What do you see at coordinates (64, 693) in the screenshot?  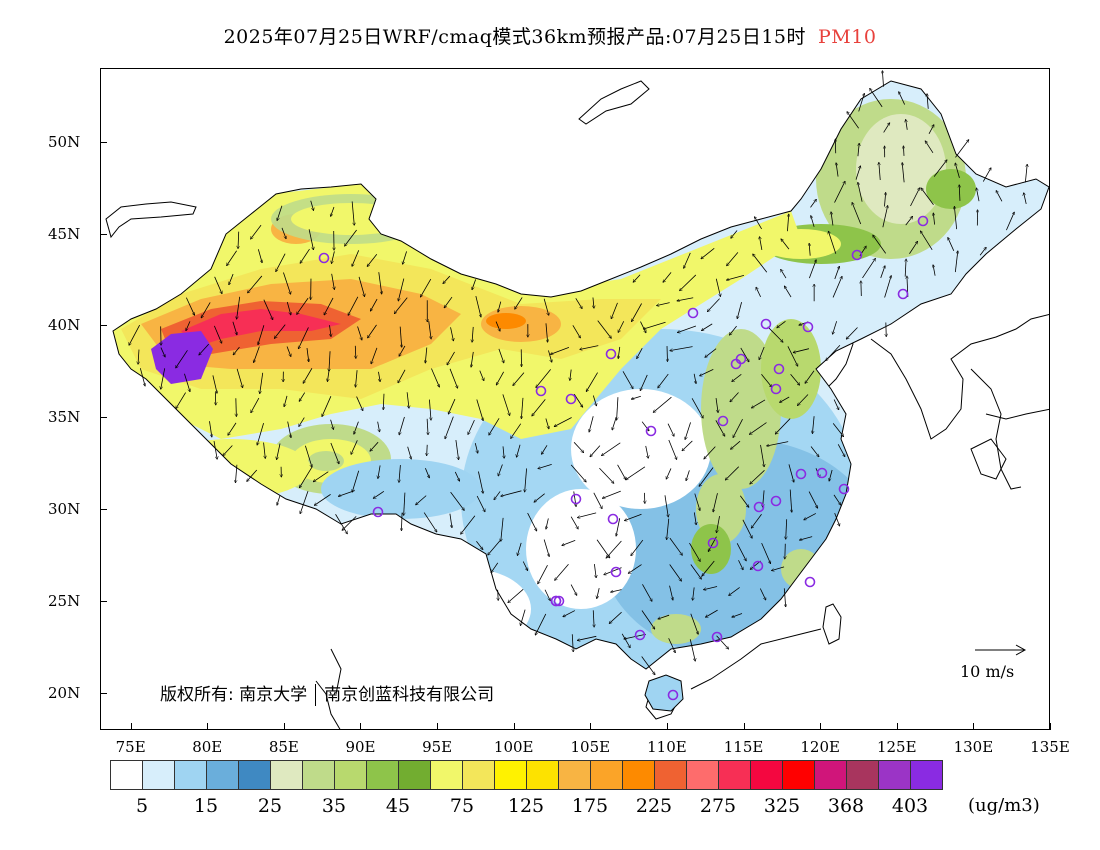 I see `lat-label-20N: 20N` at bounding box center [64, 693].